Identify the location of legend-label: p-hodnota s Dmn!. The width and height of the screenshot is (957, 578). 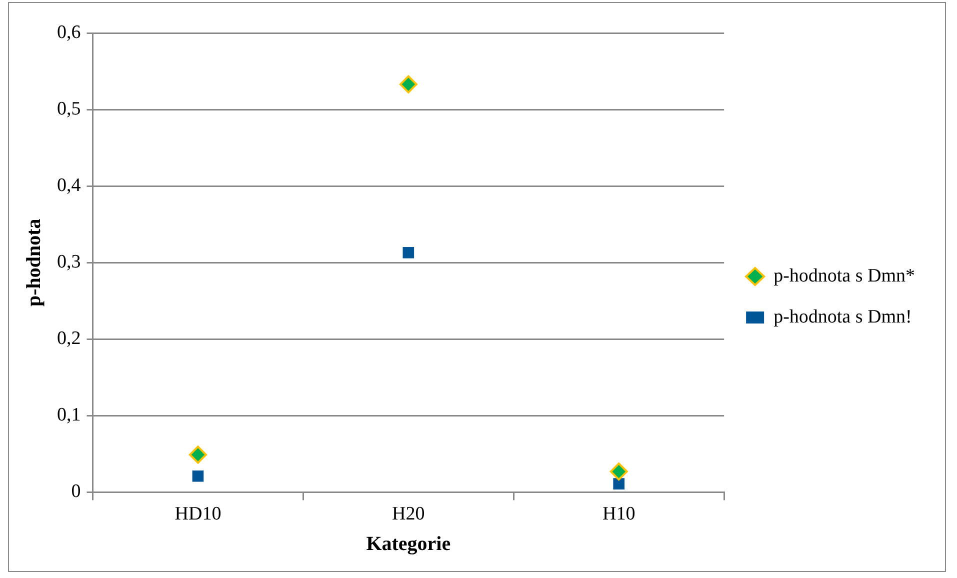
(843, 317).